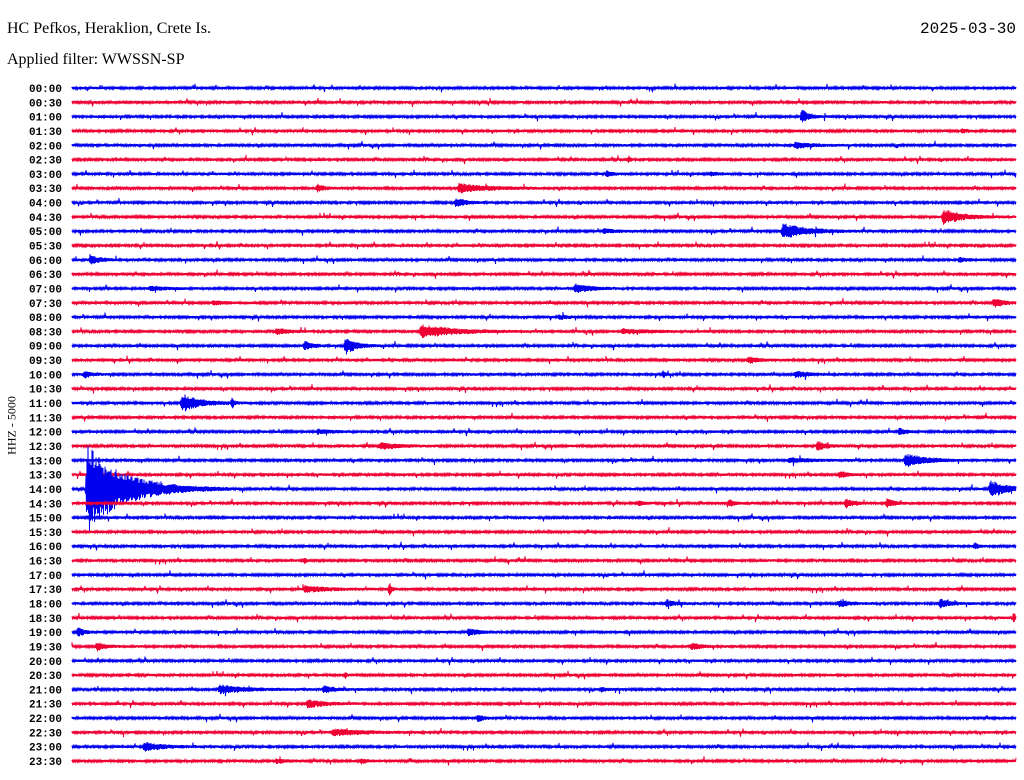 Image resolution: width=1024 pixels, height=780 pixels. I want to click on time-label: 04:00, so click(45, 205).